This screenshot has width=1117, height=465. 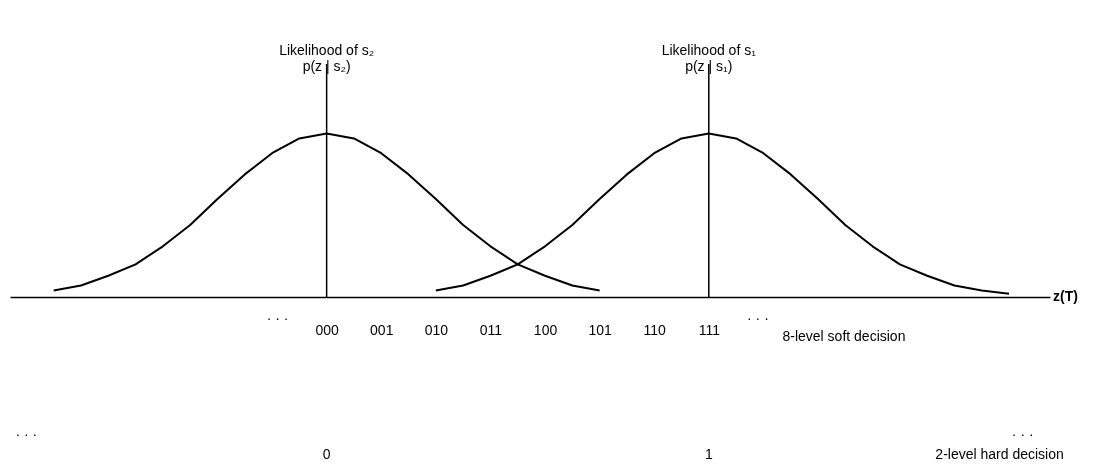 What do you see at coordinates (709, 329) in the screenshot?
I see `x-tick-label: 111` at bounding box center [709, 329].